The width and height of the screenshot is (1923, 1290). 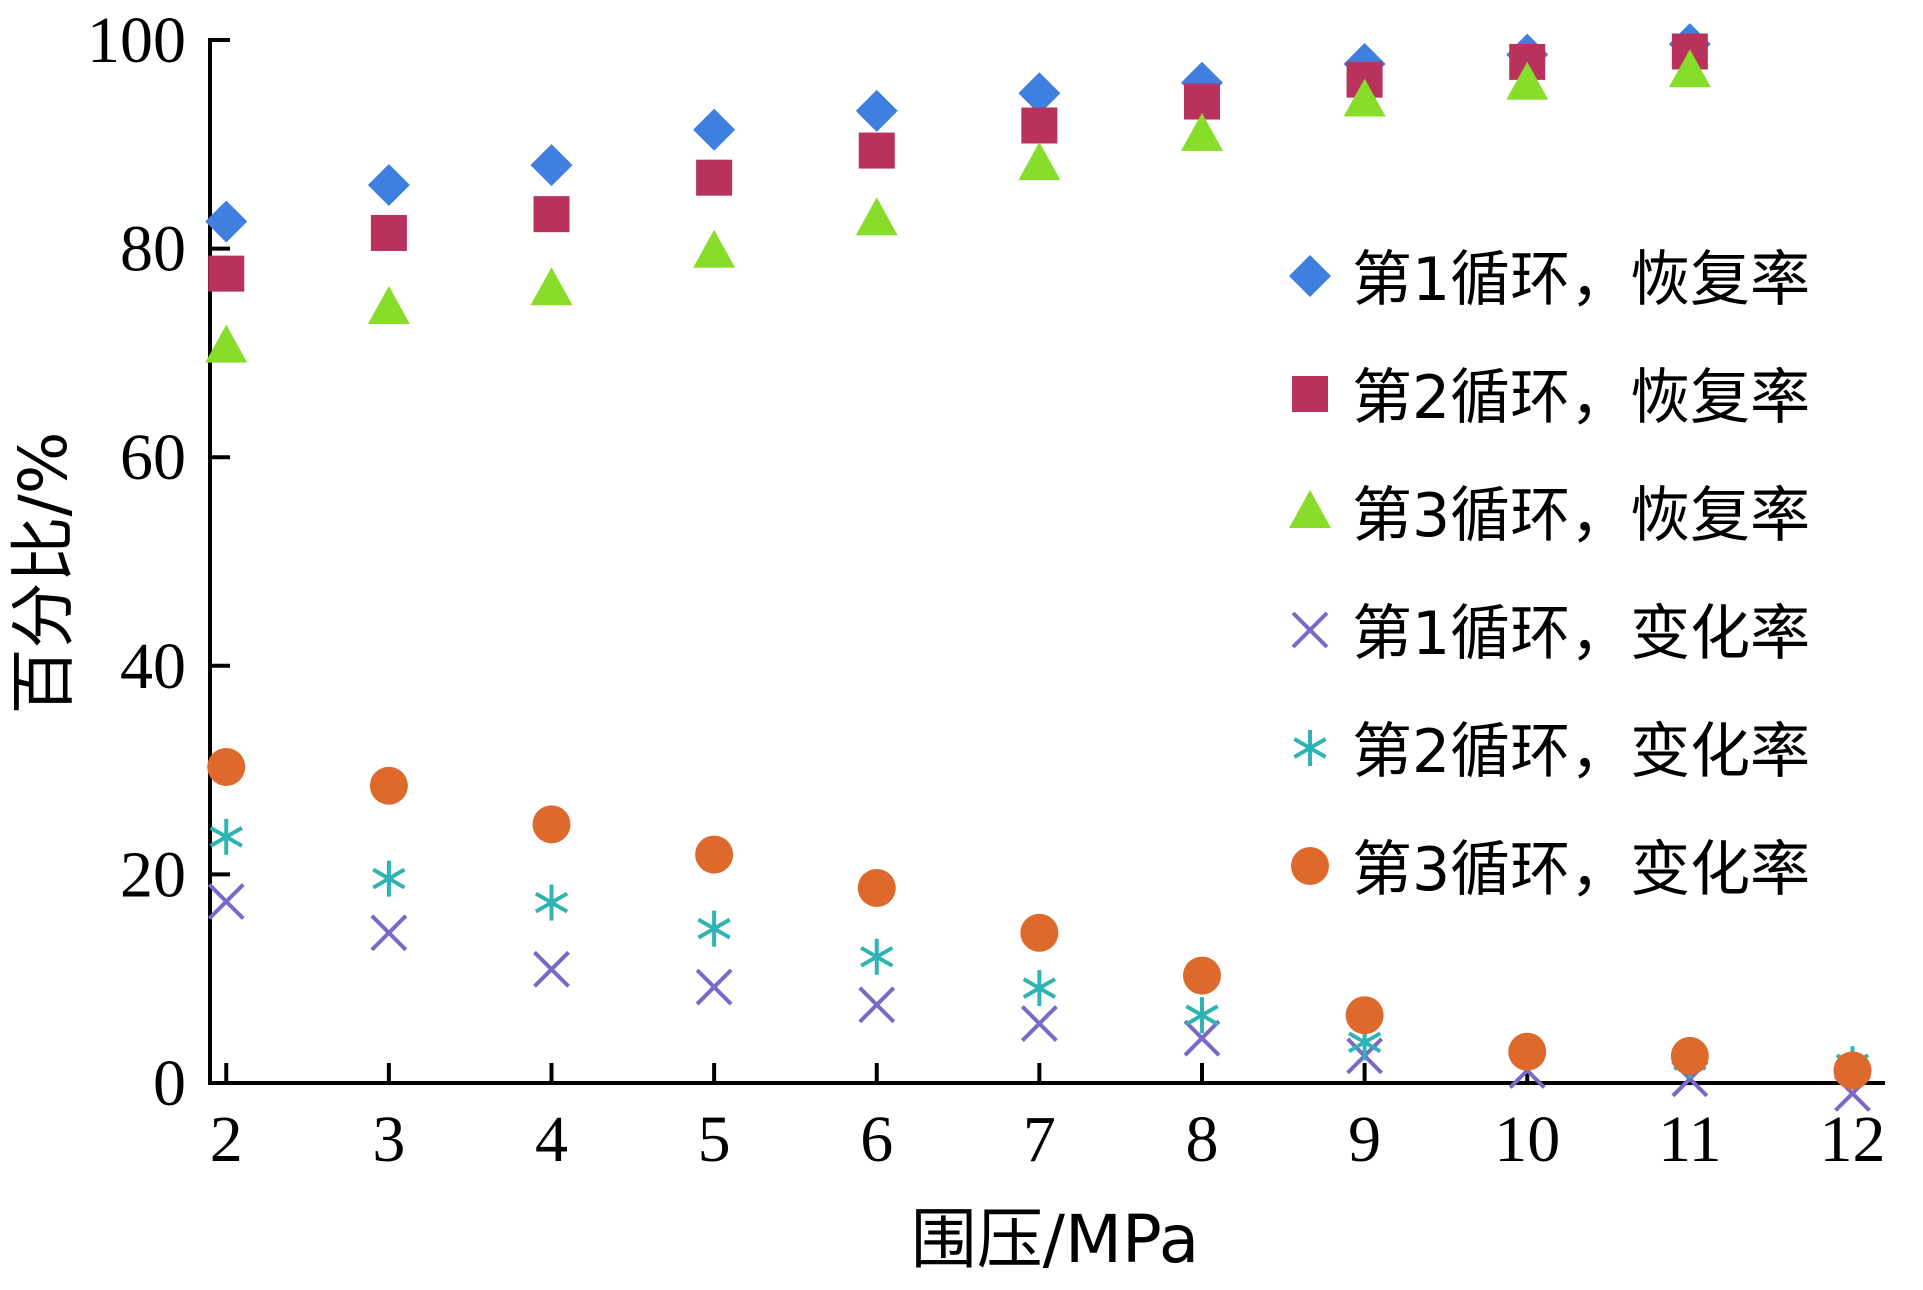 I want to click on x-tick-label: 9, so click(x=1364, y=1139).